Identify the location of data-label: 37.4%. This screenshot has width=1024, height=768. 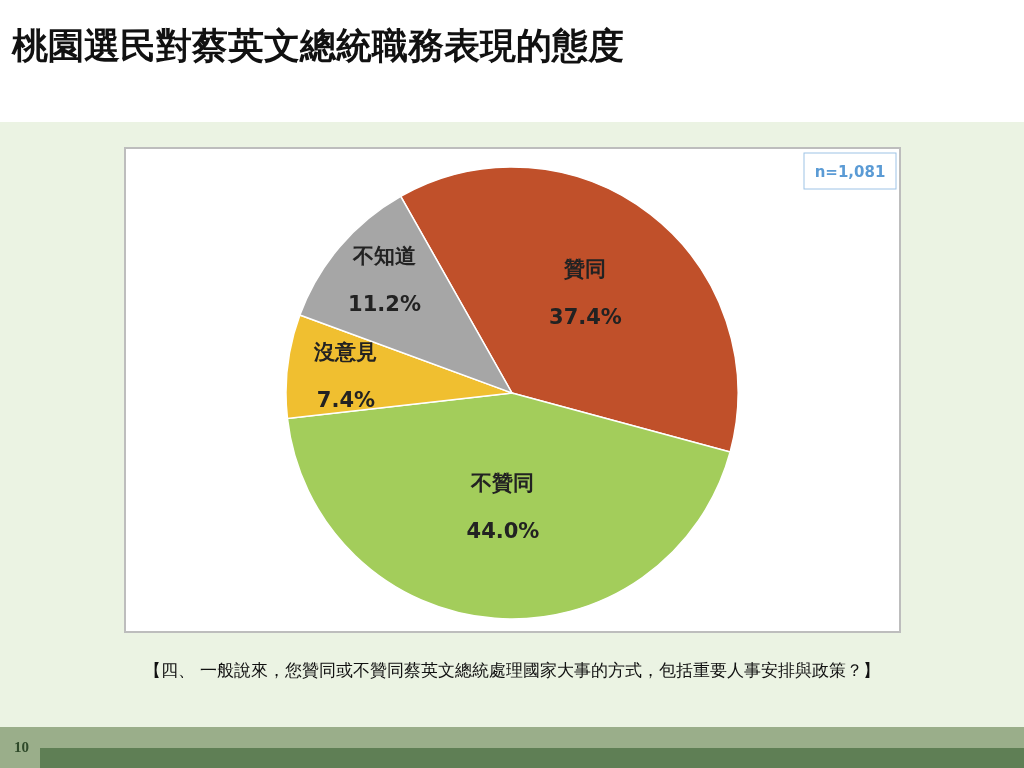
(585, 317).